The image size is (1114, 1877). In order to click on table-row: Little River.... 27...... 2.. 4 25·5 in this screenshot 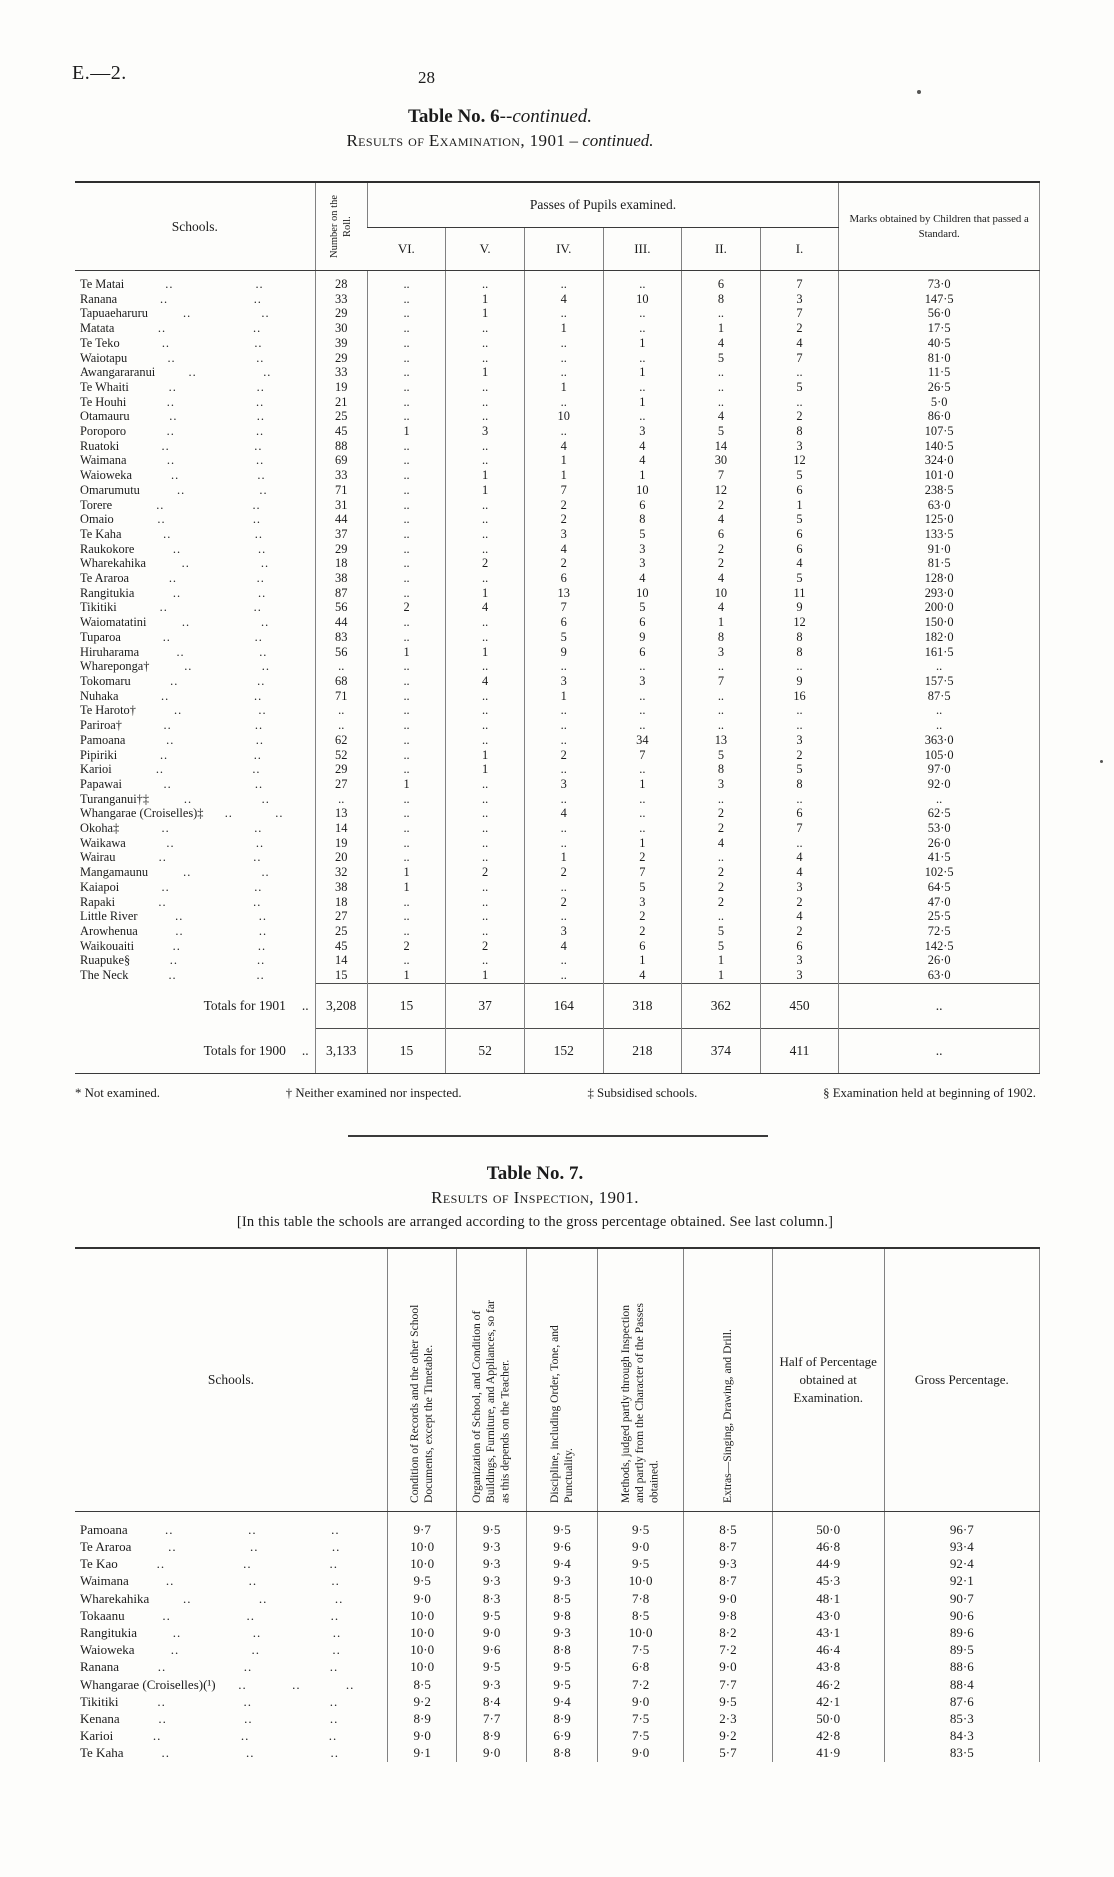, I will do `click(557, 916)`.